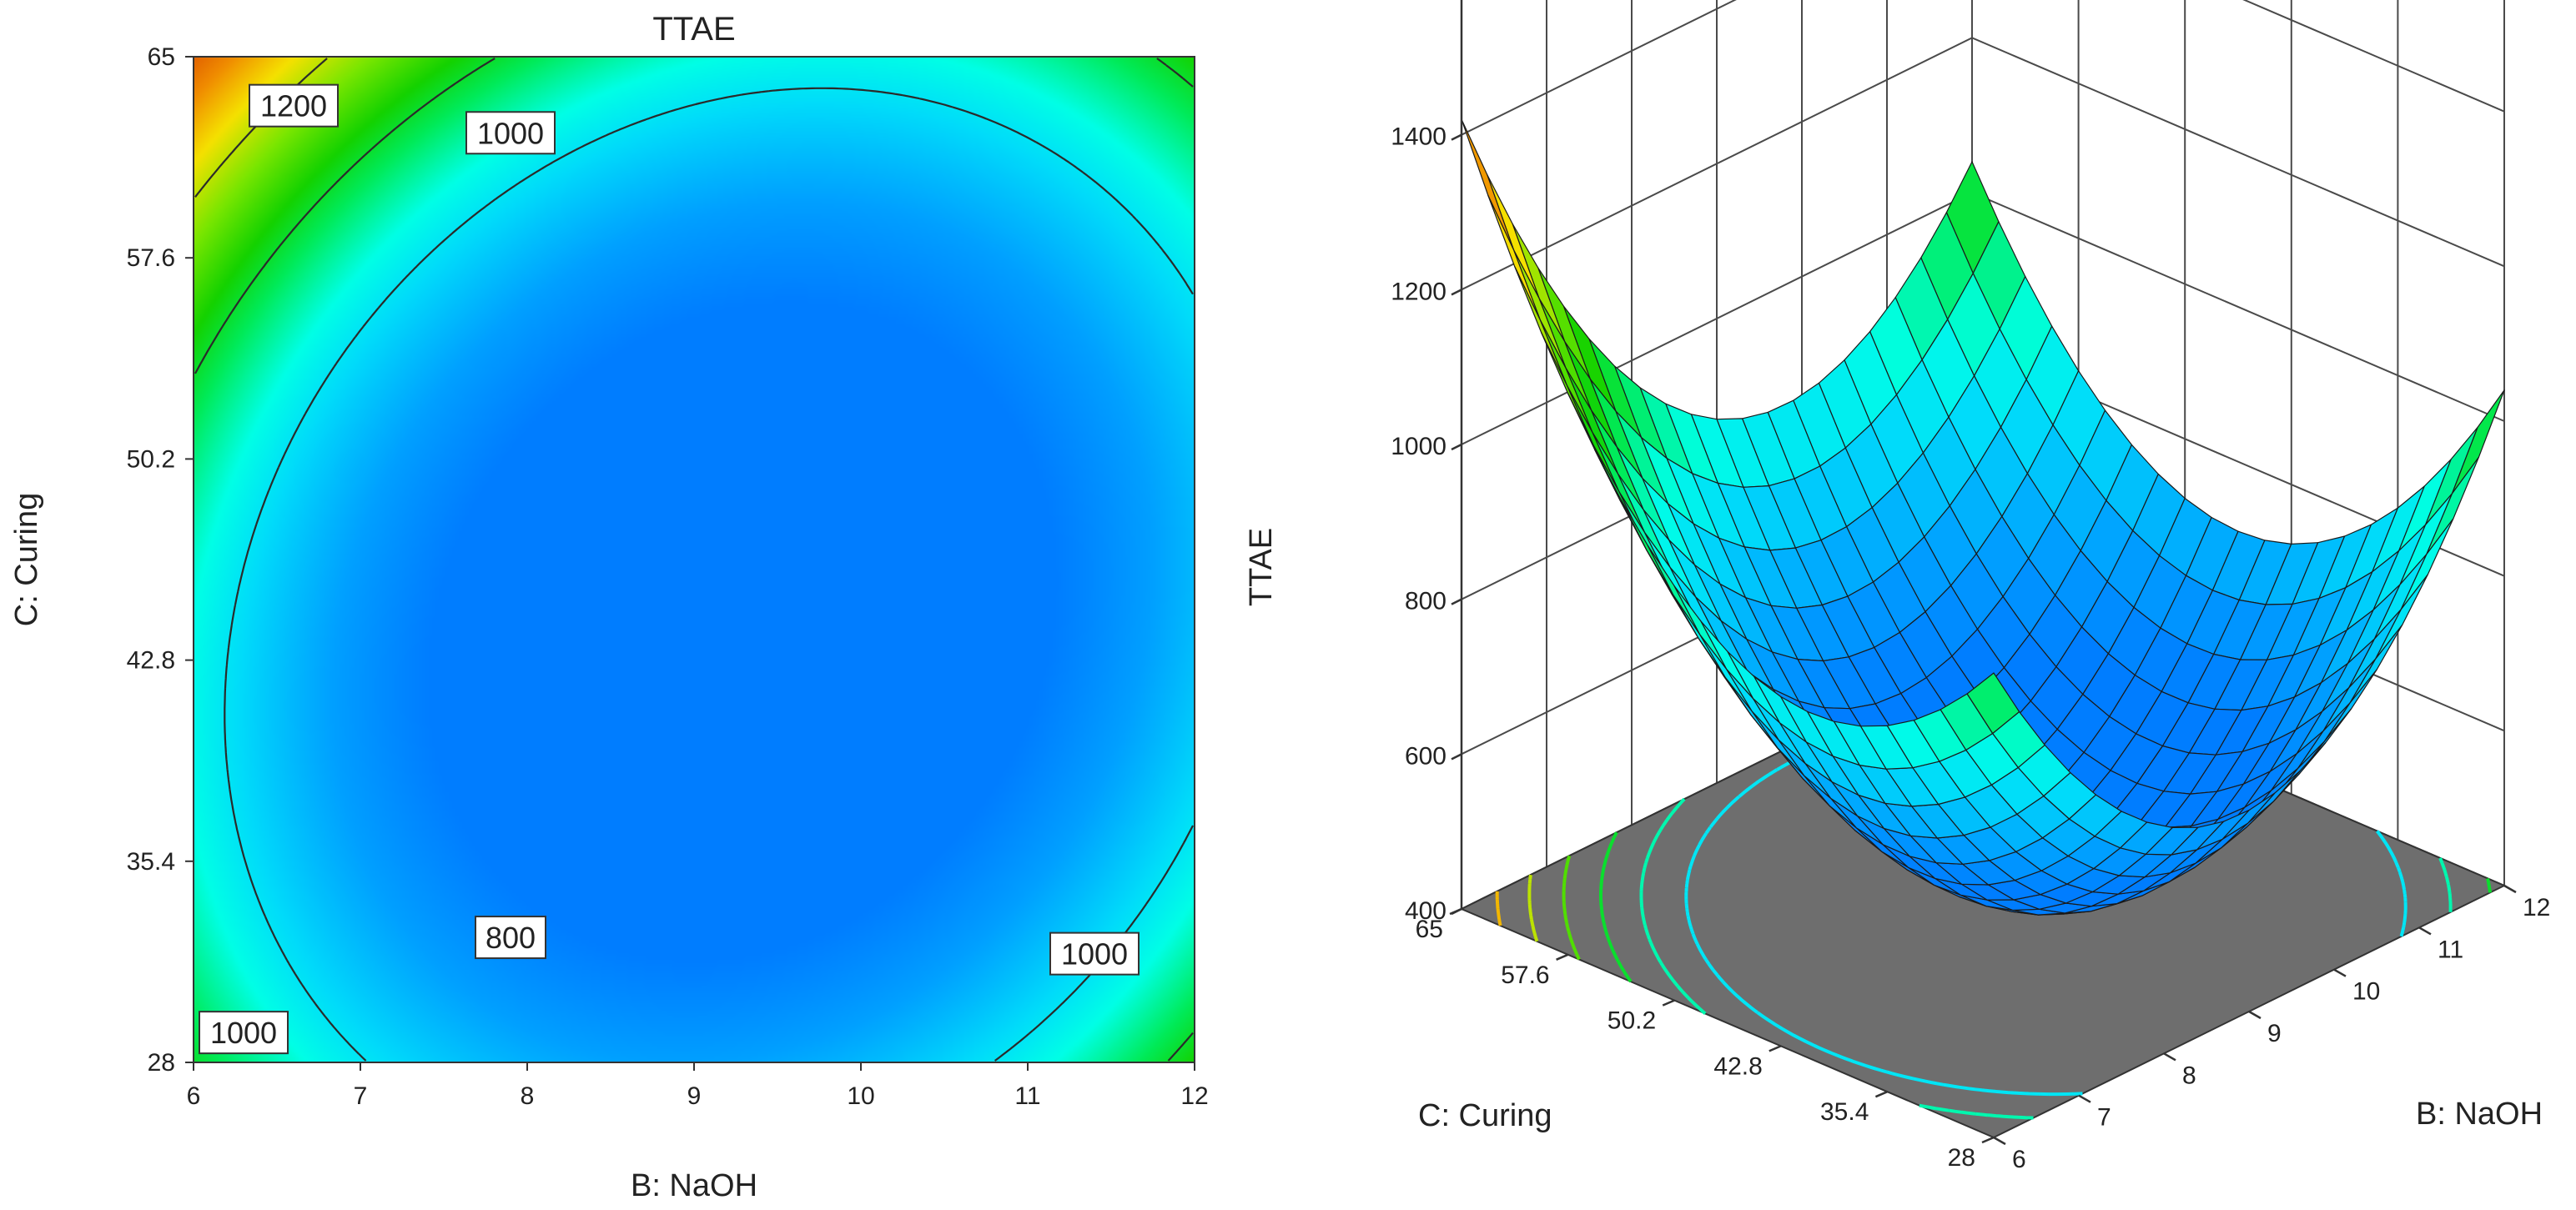 This screenshot has width=2576, height=1210. What do you see at coordinates (1631, 1021) in the screenshot?
I see `c-tick-label: 50.2` at bounding box center [1631, 1021].